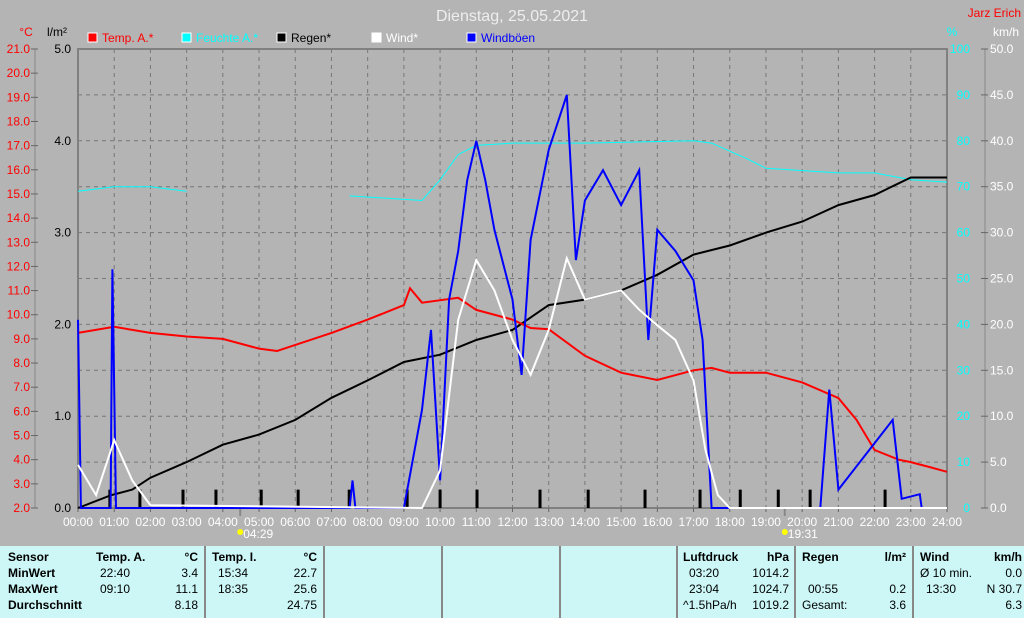  I want to click on temp-i-avg: 24.75, so click(301, 605).